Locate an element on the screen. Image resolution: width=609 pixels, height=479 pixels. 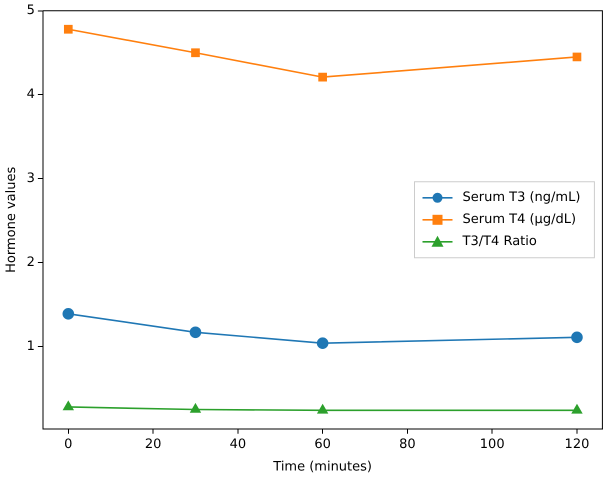
y-tick-label: 1 is located at coordinates (30, 346).